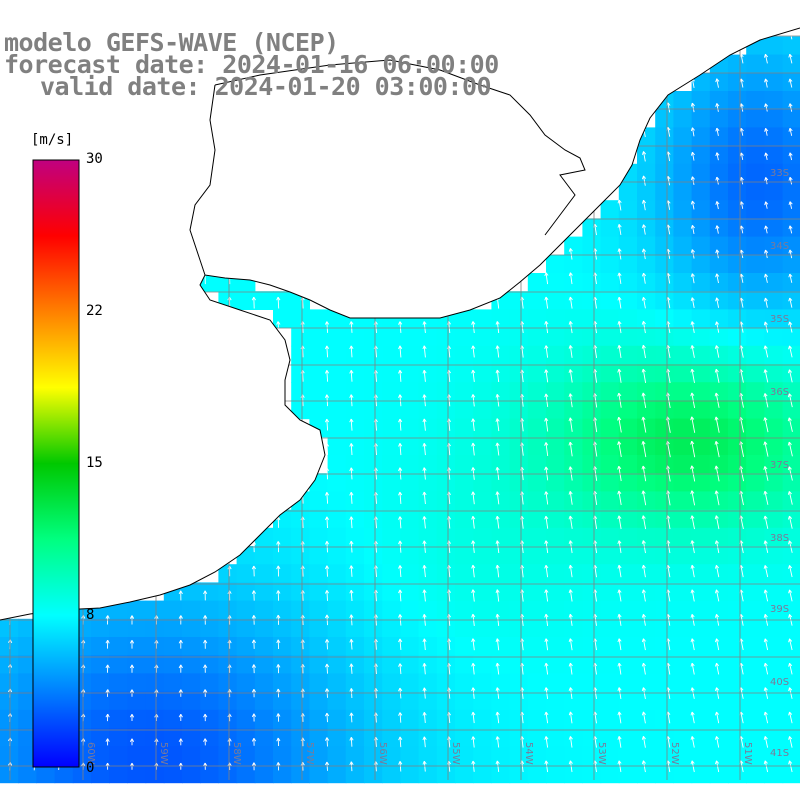 The height and width of the screenshot is (800, 800). I want to click on latitude-labels: 33S 34S 35S 36S 37S 38S 39S 40S 41S, so click(779, 463).